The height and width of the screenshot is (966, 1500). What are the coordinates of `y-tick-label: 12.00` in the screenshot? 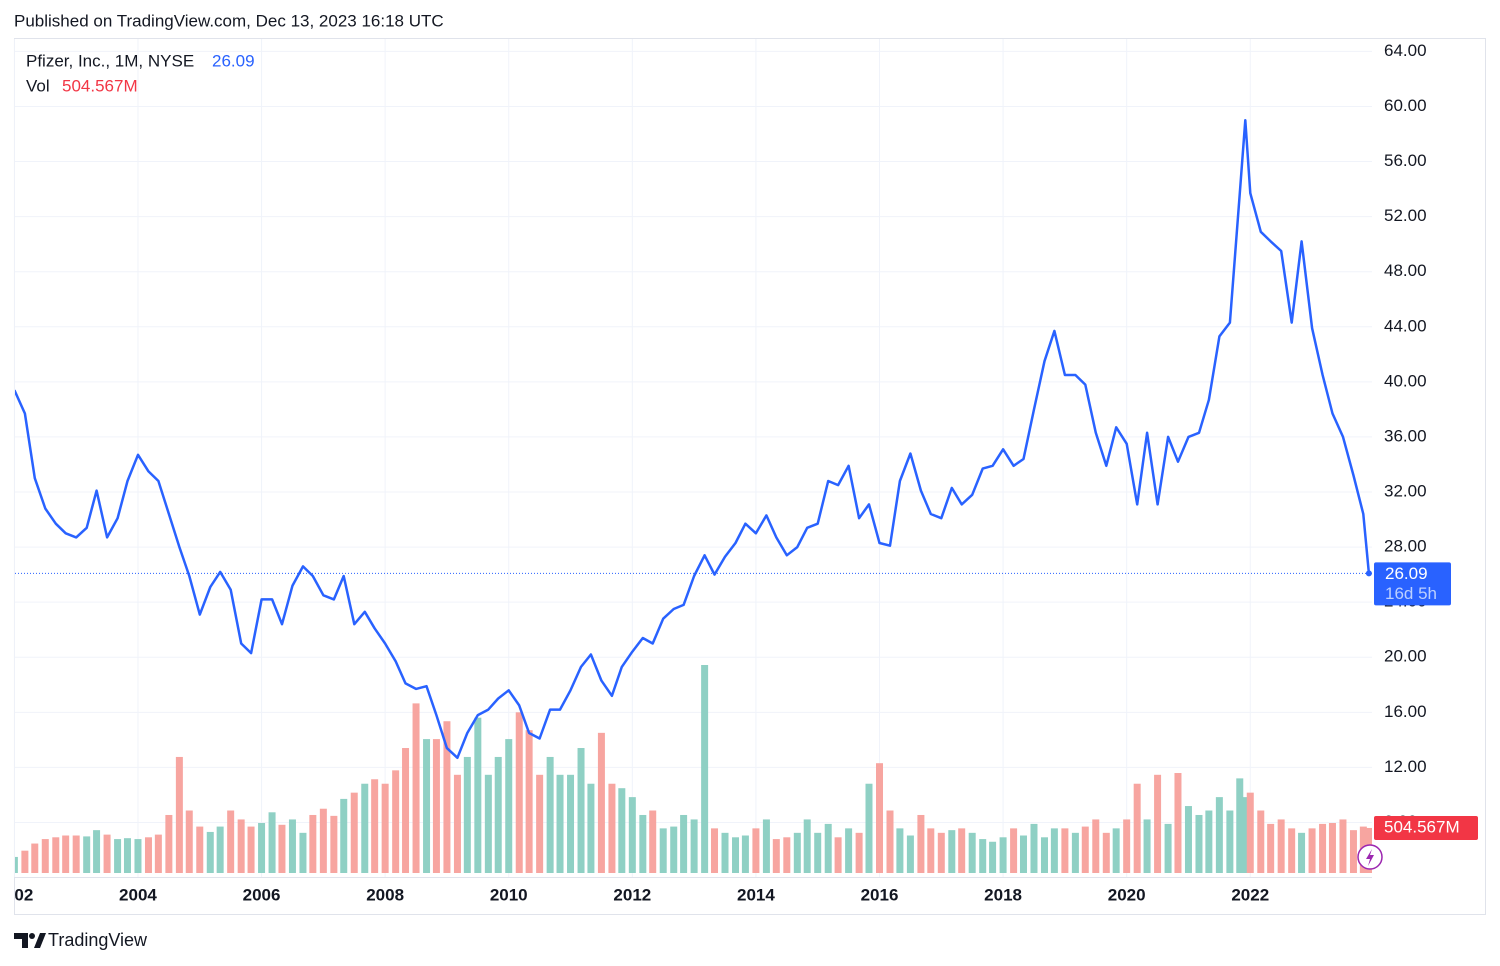 It's located at (1405, 766).